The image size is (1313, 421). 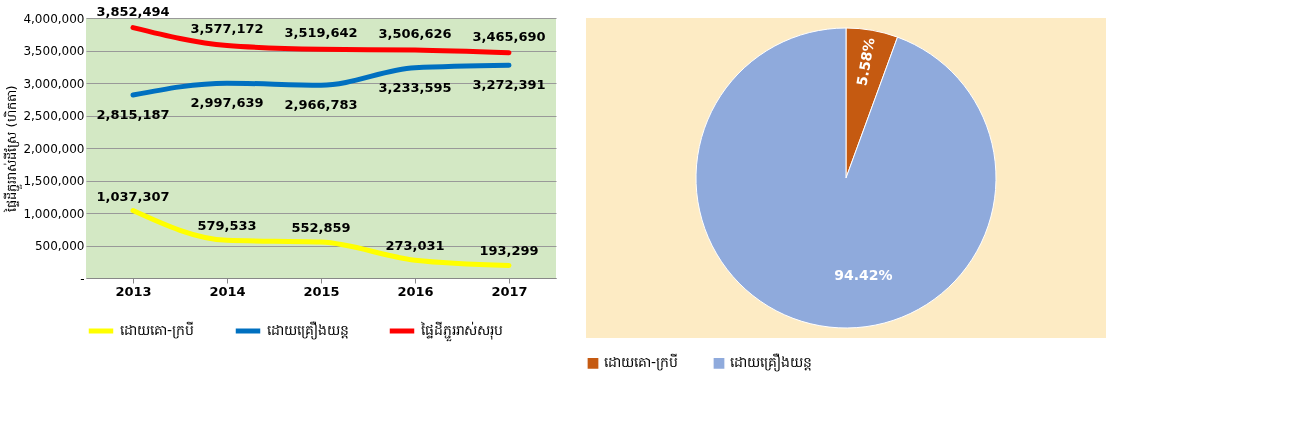 What do you see at coordinates (509, 85) in the screenshot?
I see `data-label: 3,272,391` at bounding box center [509, 85].